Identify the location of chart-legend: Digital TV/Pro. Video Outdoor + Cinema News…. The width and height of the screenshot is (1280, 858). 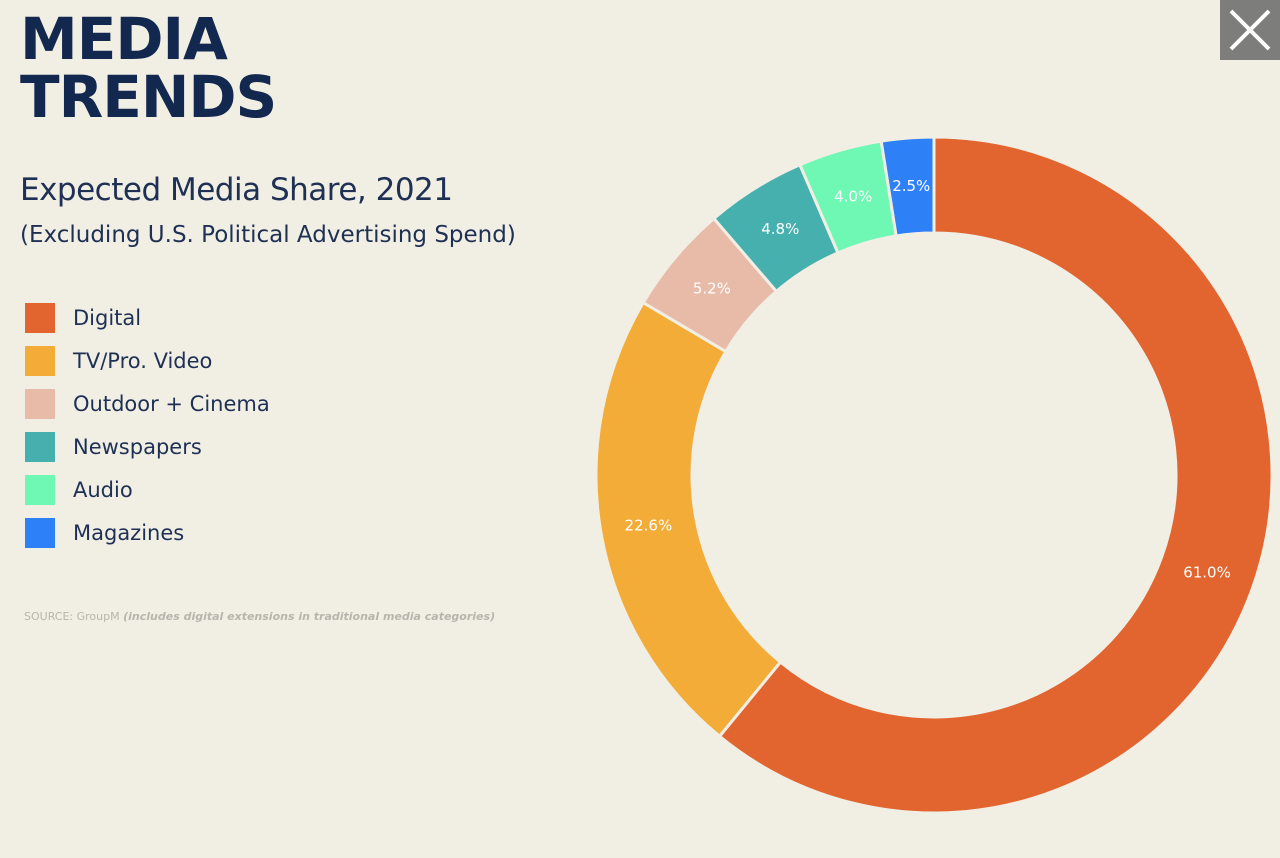
(147, 425).